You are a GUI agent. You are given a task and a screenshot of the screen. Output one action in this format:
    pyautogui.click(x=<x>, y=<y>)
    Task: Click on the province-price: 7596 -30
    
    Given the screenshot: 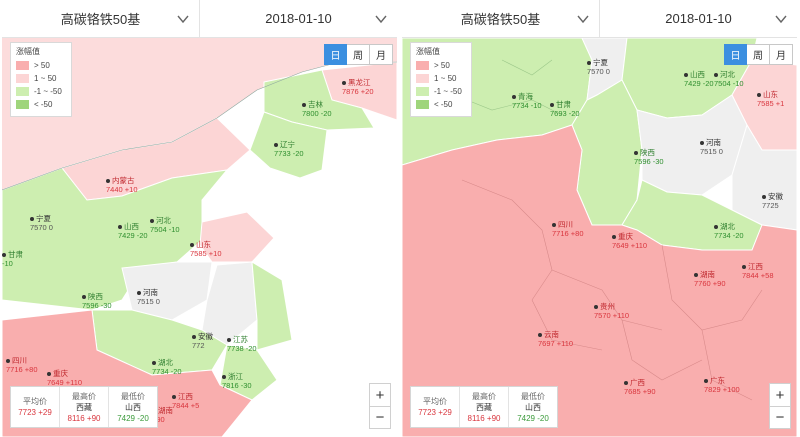 What is the action you would take?
    pyautogui.click(x=649, y=161)
    